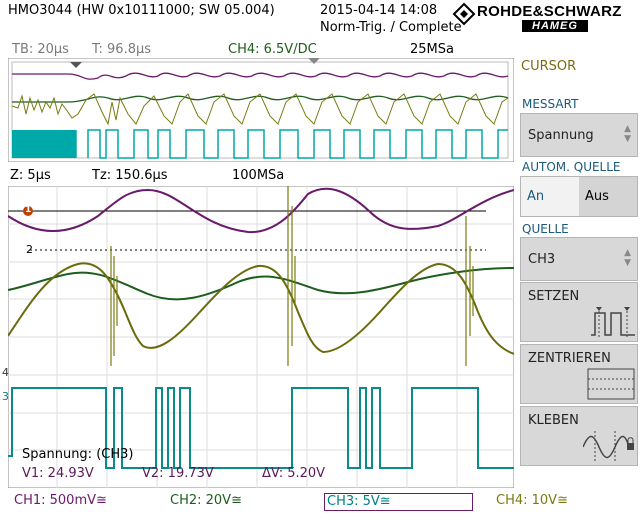 The width and height of the screenshot is (640, 520). What do you see at coordinates (550, 196) in the screenshot?
I see `autom-on-option: An` at bounding box center [550, 196].